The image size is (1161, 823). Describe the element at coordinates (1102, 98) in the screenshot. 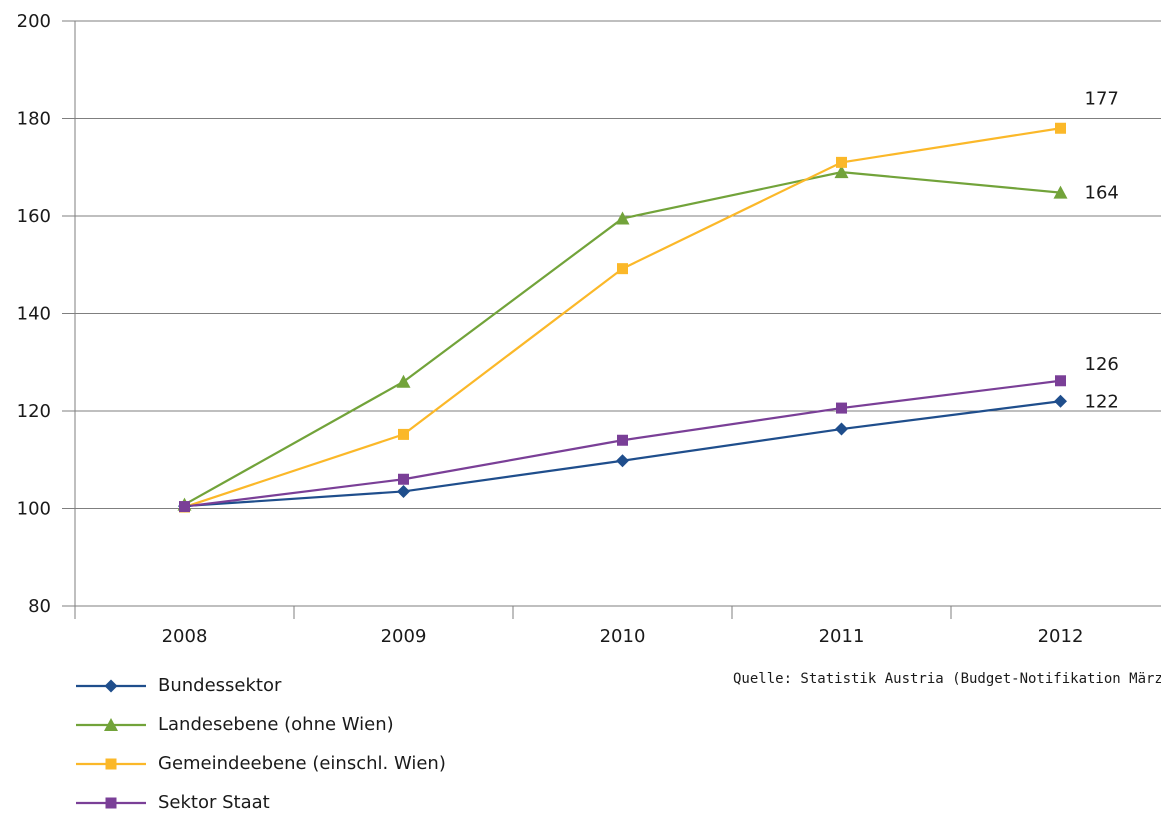

I see `end-label: 177` at that location.